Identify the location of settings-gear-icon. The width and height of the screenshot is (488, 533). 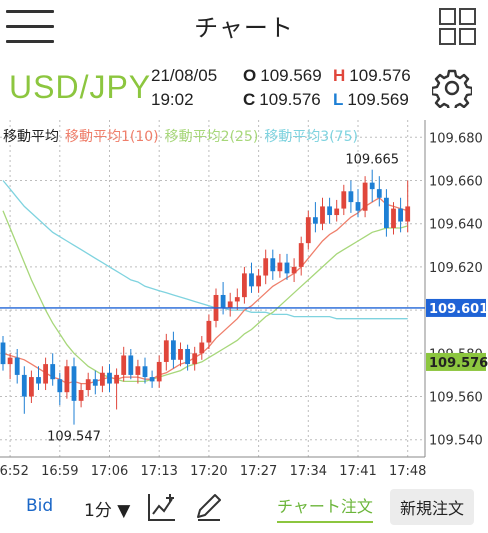
(452, 88).